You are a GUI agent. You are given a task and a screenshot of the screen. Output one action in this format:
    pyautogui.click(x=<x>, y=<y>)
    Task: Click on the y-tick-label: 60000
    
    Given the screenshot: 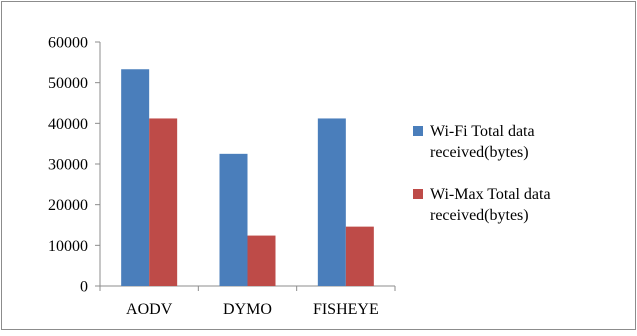 What is the action you would take?
    pyautogui.click(x=68, y=43)
    